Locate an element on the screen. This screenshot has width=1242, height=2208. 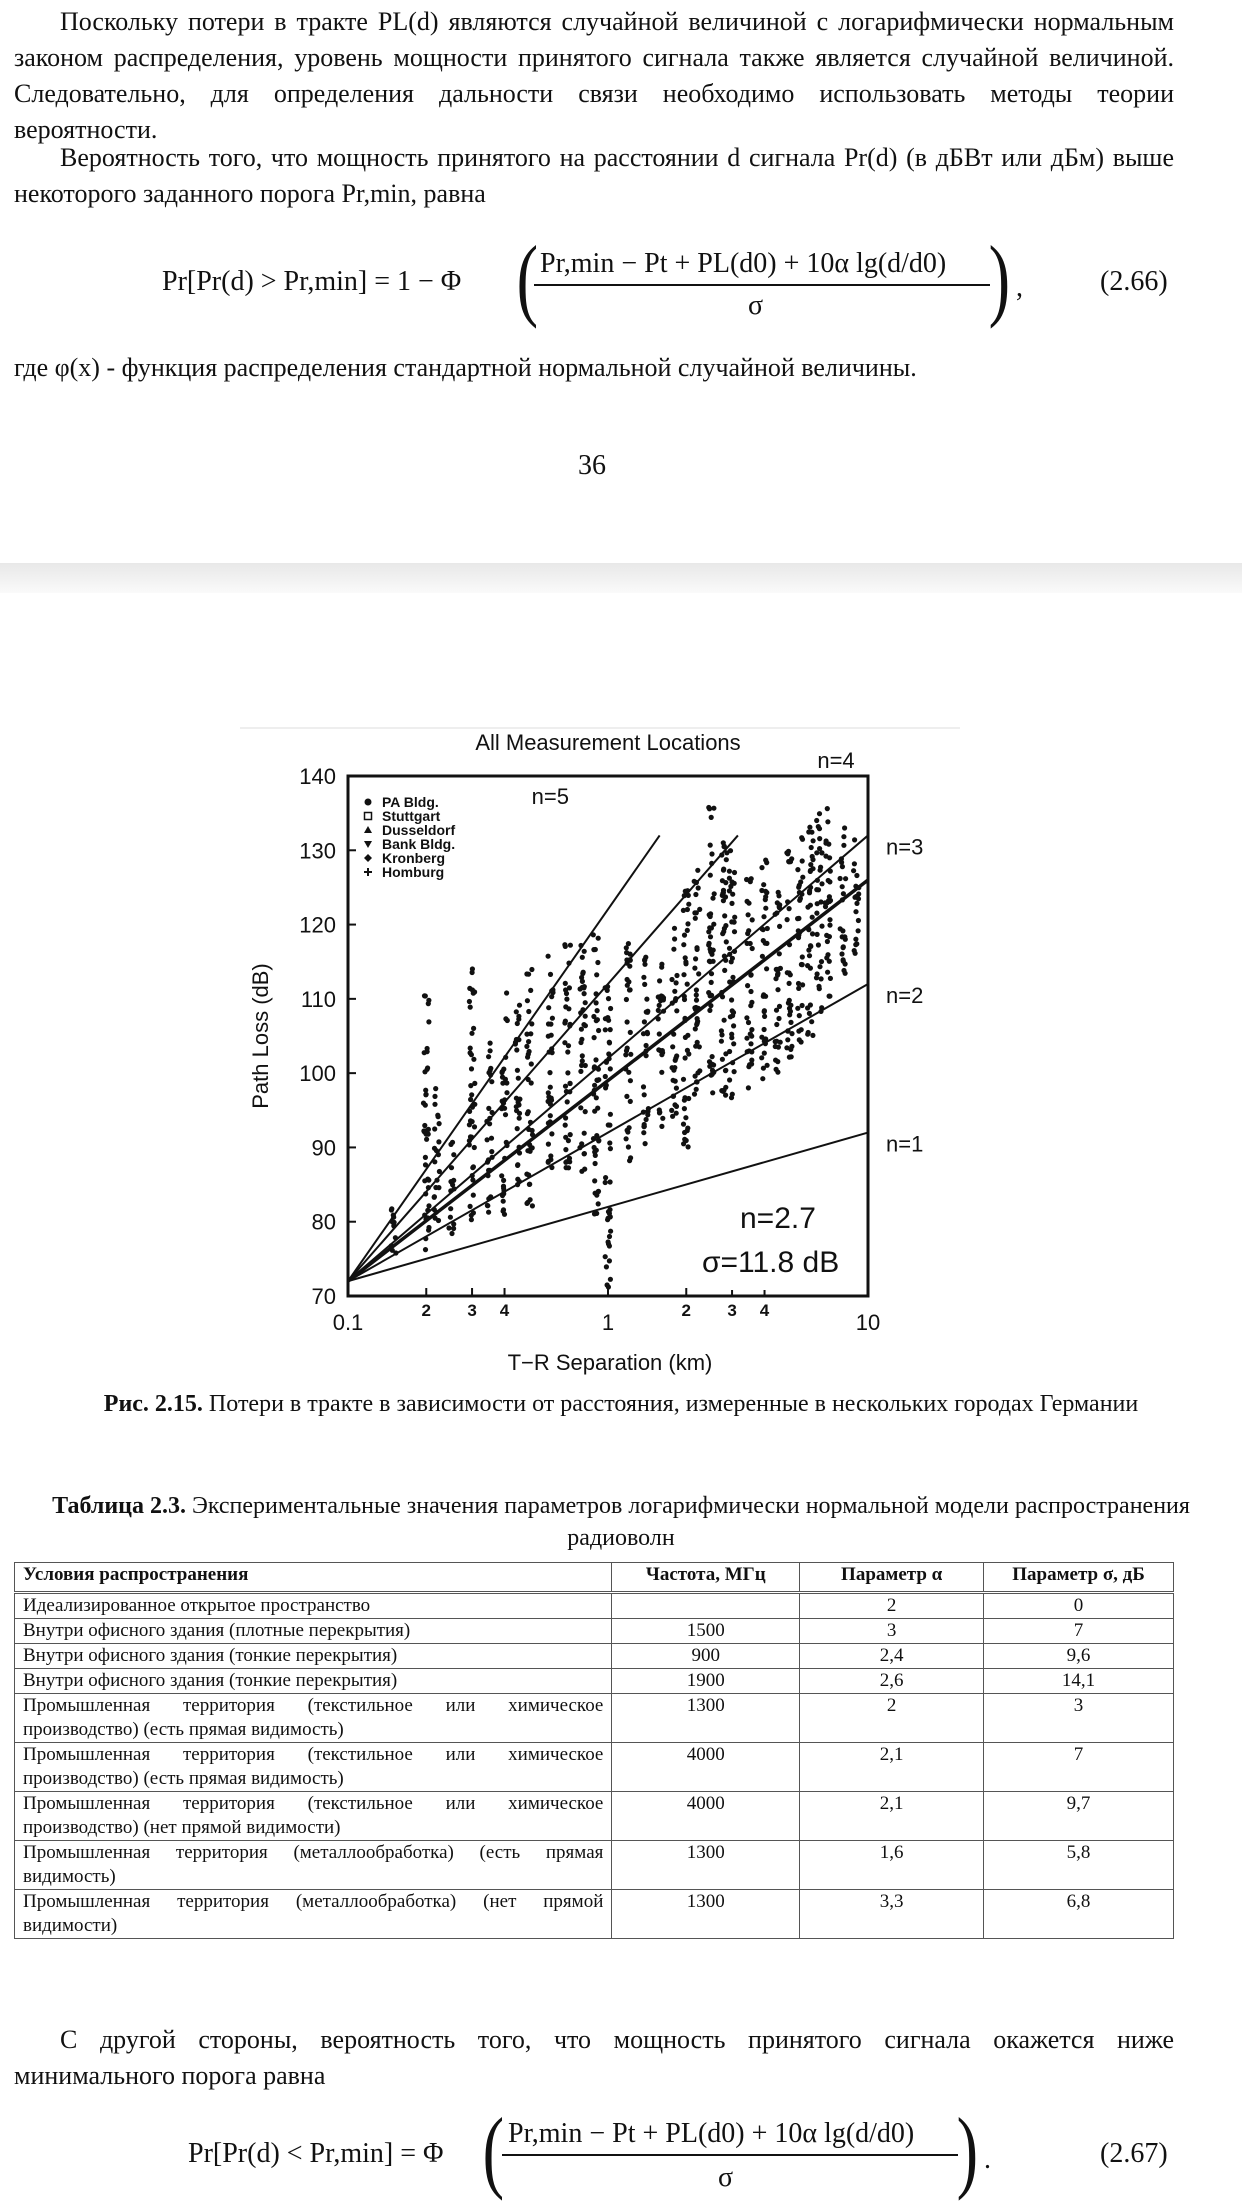
legend-label: Dusseldorf is located at coordinates (418, 830).